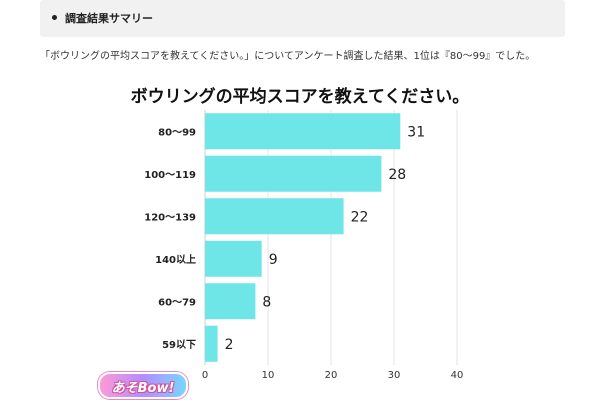  What do you see at coordinates (331, 375) in the screenshot?
I see `x-tick-label: 20` at bounding box center [331, 375].